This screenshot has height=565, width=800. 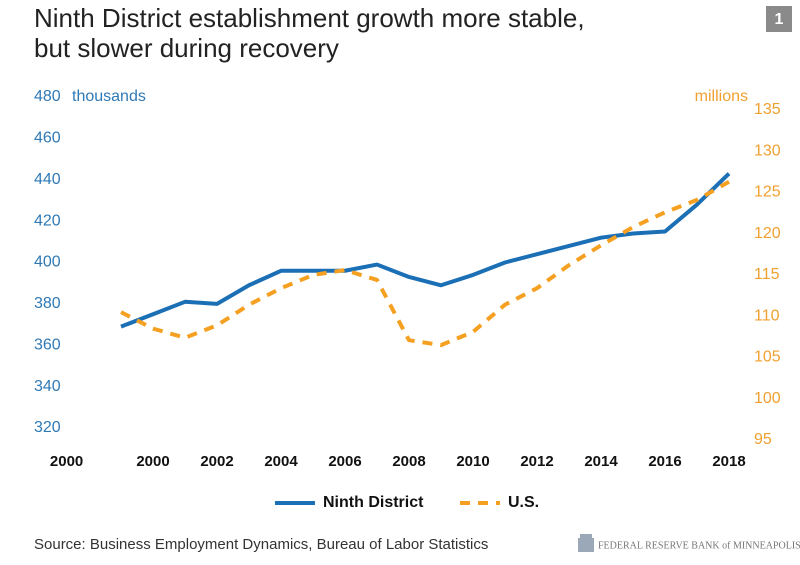 I want to click on logo: FEDERAL RESERVE BANK of MINNEAPOLIS, so click(x=699, y=545).